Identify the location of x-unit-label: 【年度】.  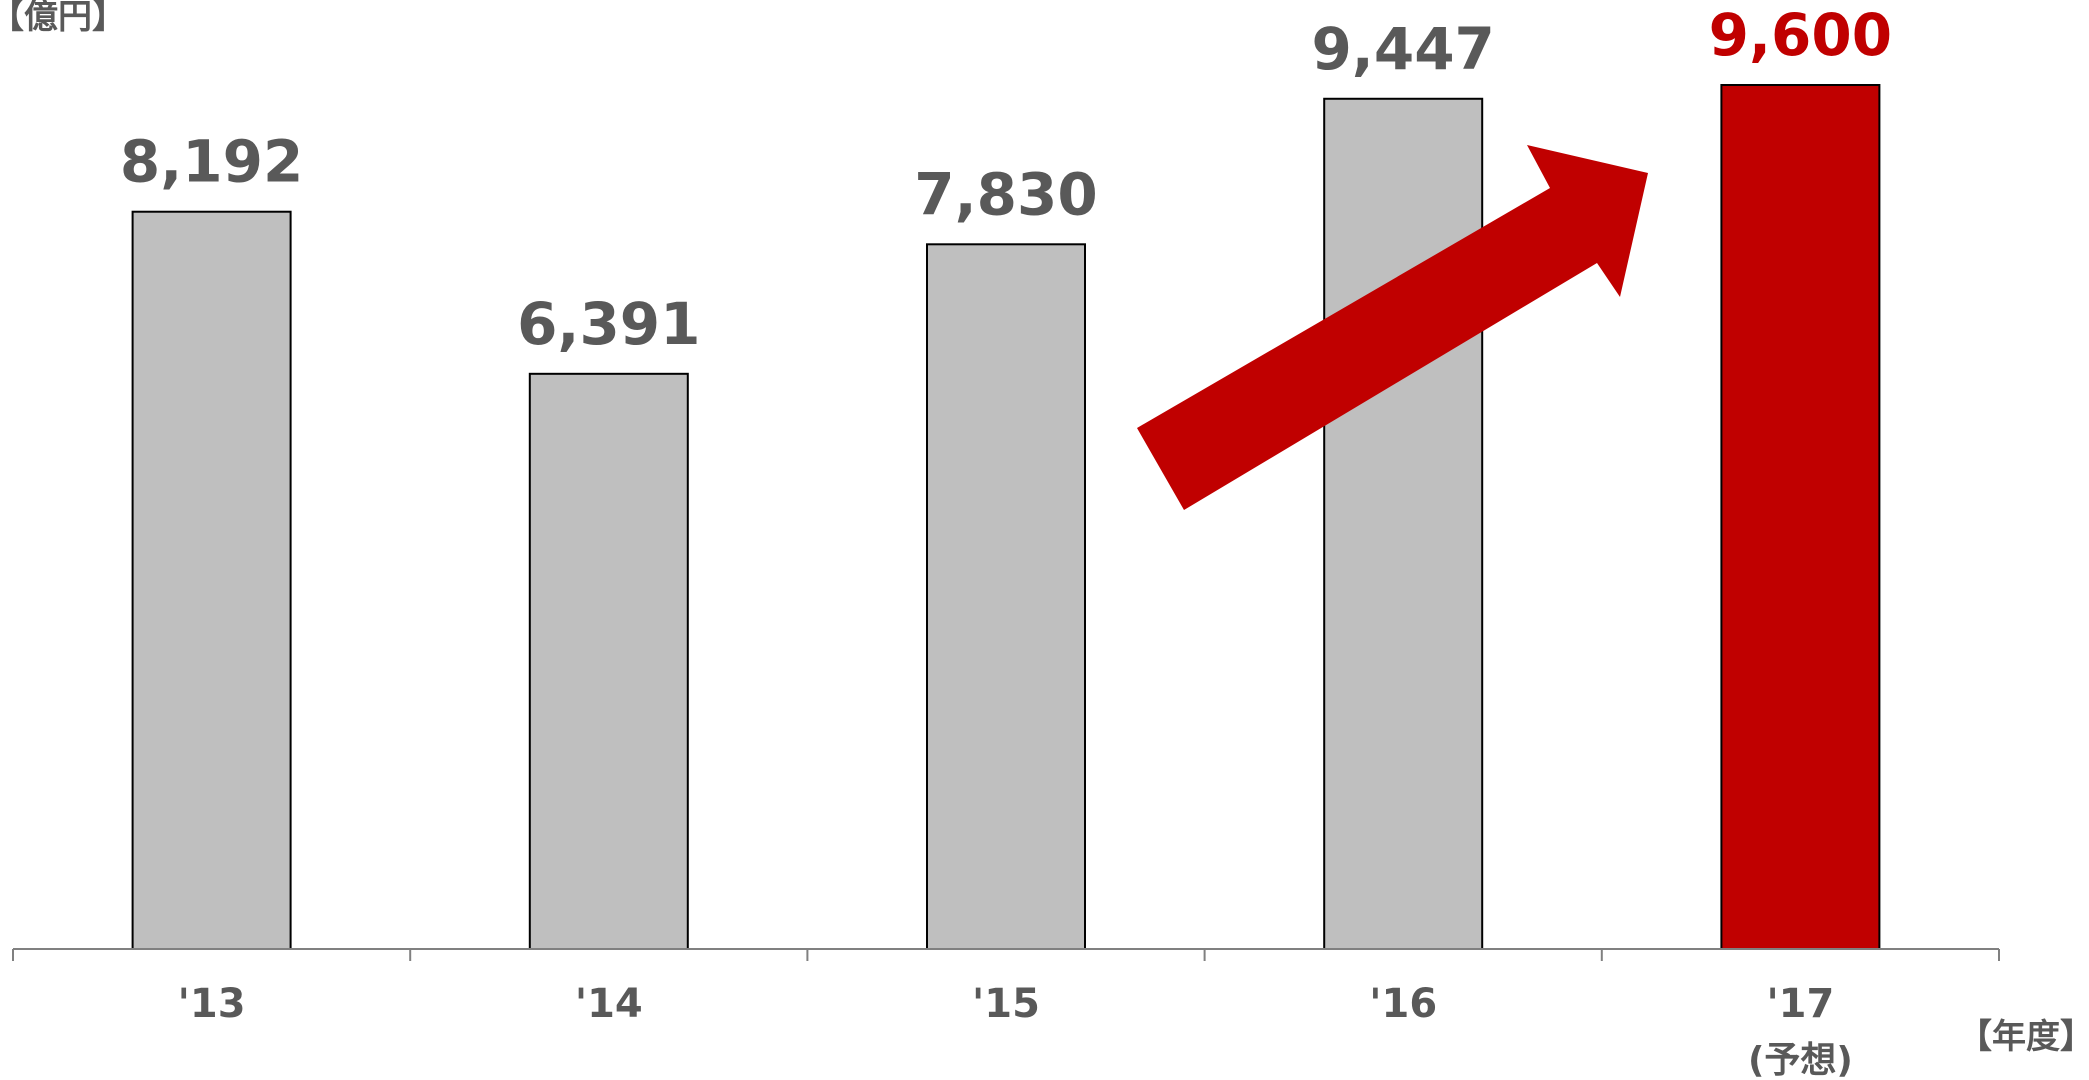
(2023, 1037).